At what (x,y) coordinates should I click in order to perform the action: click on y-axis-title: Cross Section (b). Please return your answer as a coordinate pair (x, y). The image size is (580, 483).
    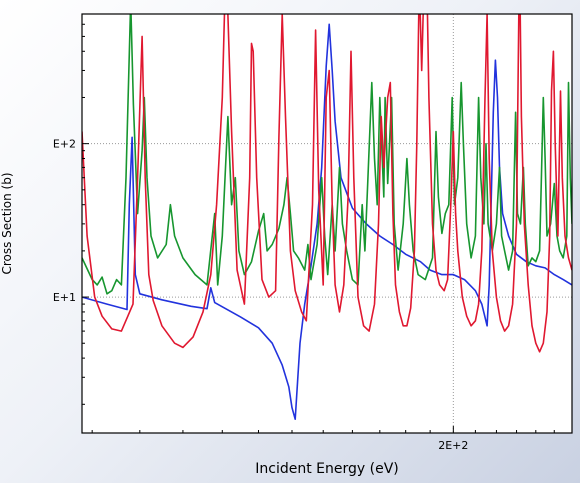
    Looking at the image, I should click on (7, 223).